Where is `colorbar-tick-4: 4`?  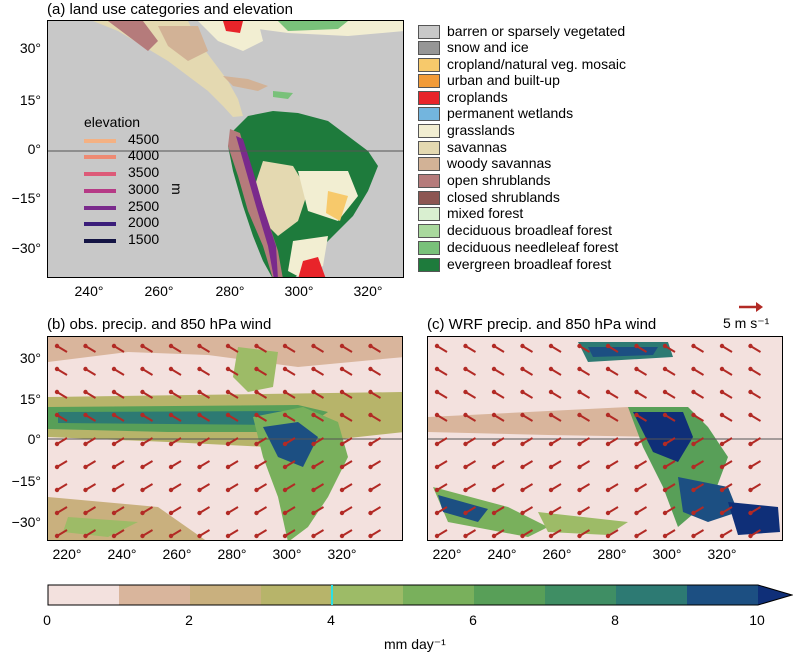
colorbar-tick-4: 4 is located at coordinates (331, 620).